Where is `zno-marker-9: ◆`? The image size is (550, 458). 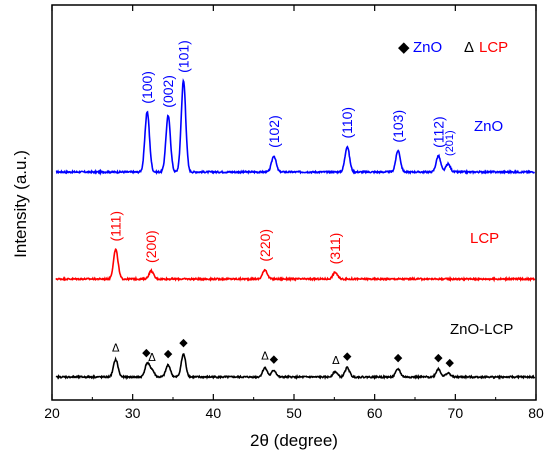
zno-marker-9: ◆ is located at coordinates (398, 357).